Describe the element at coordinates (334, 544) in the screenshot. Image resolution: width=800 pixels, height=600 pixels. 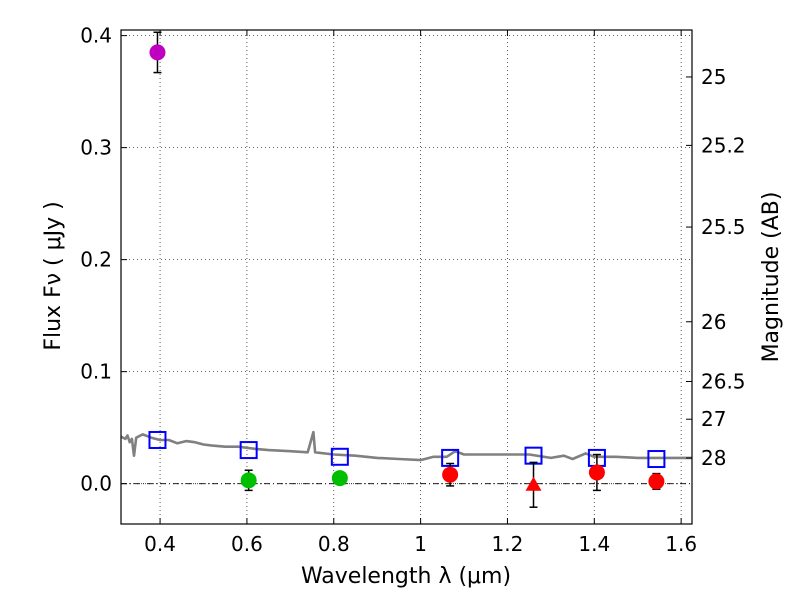
I see `x-tick-label: 0.8` at that location.